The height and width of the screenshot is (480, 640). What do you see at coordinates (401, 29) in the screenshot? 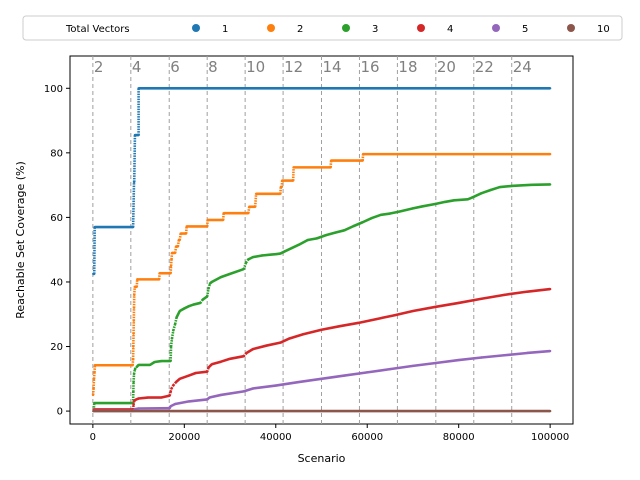
I see `legend-items: 1 2 3 4 5 10` at bounding box center [401, 29].